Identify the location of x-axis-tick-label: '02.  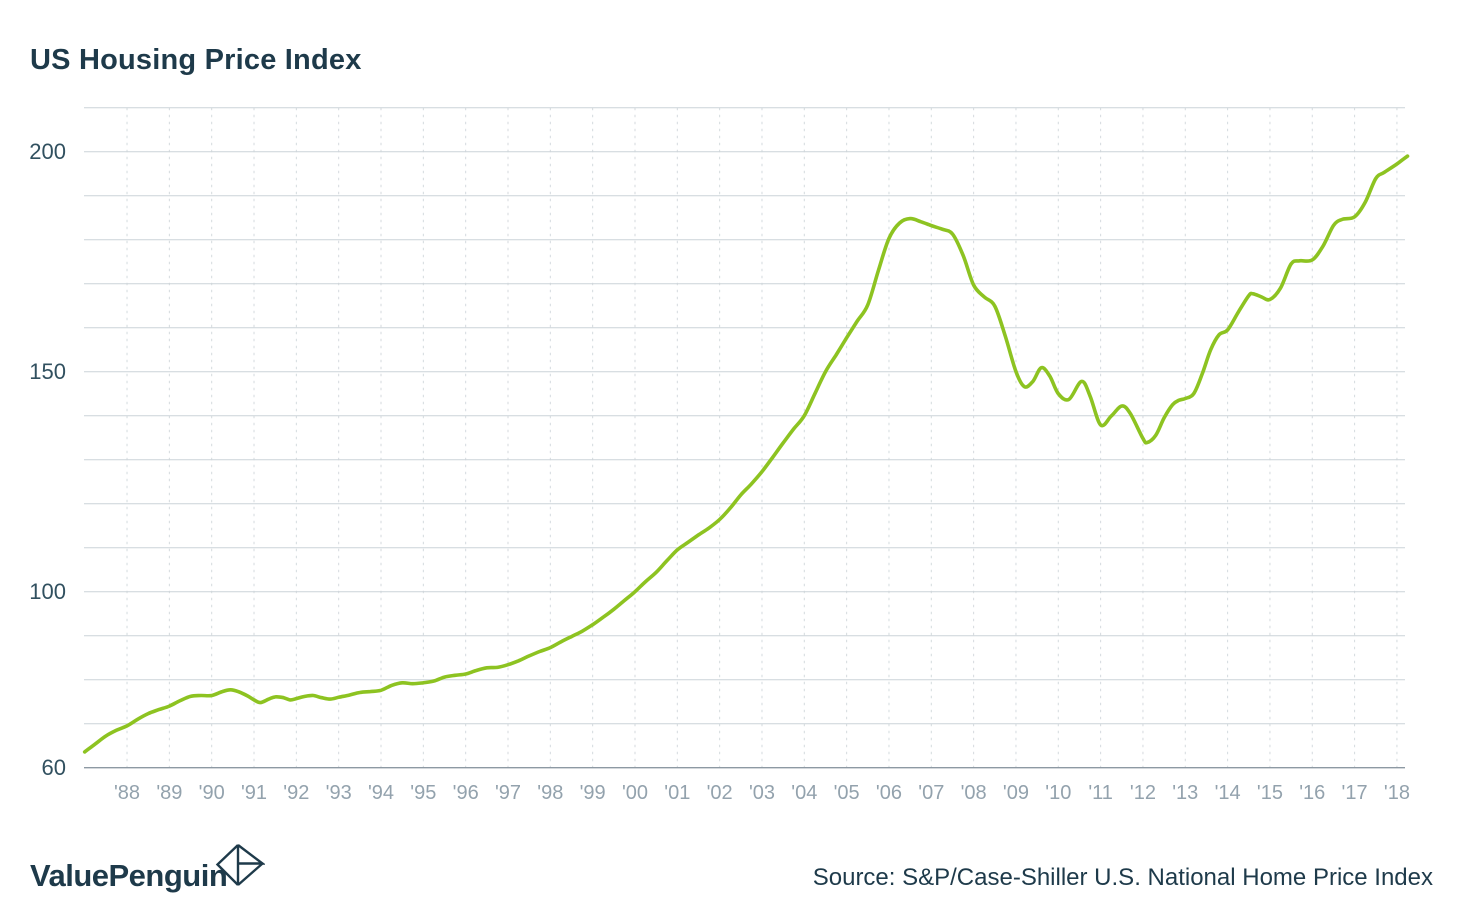
(720, 793).